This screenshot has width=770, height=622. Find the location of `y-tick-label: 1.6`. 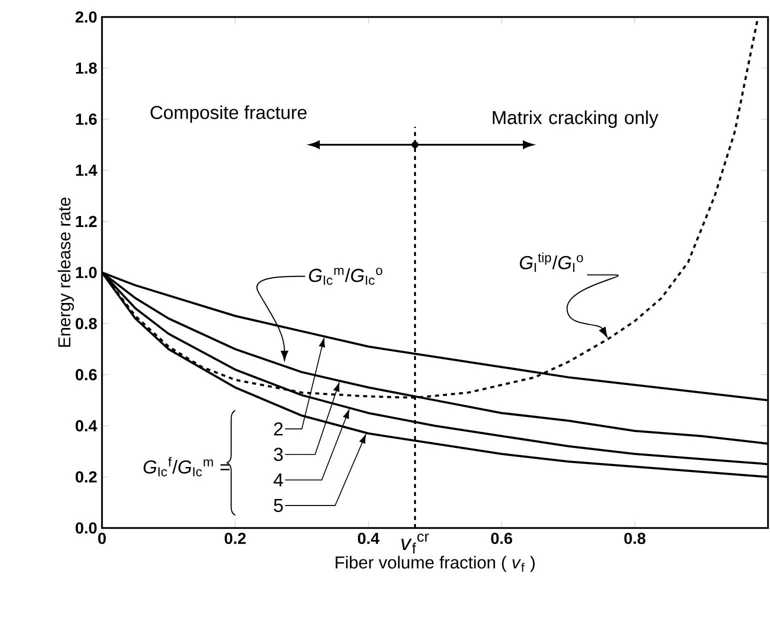

y-tick-label: 1.6 is located at coordinates (86, 119).